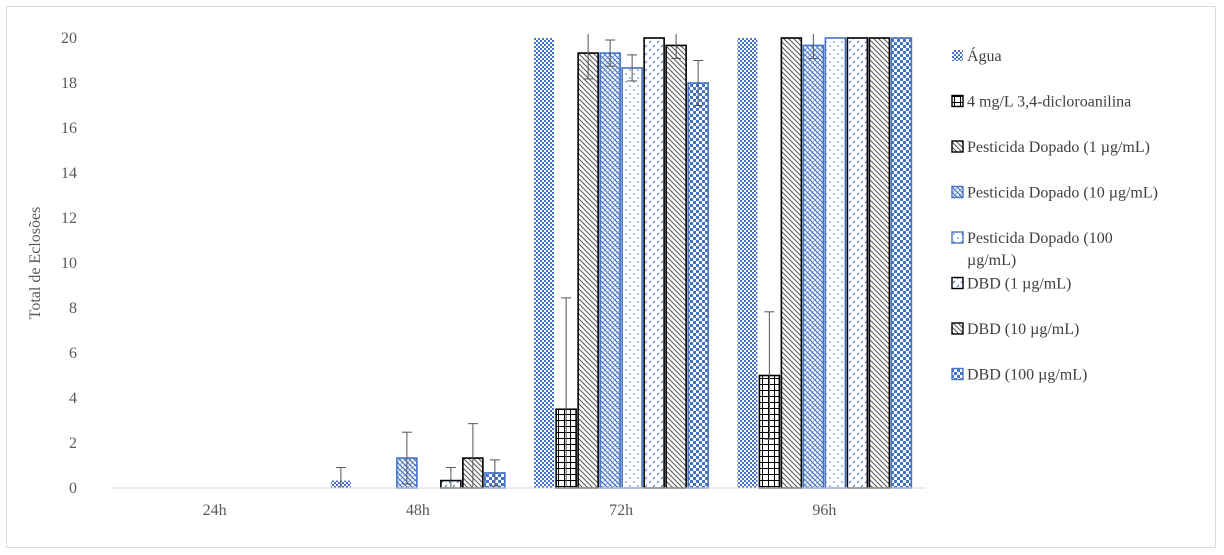  Describe the element at coordinates (69, 218) in the screenshot. I see `y-tick-label: 12` at that location.